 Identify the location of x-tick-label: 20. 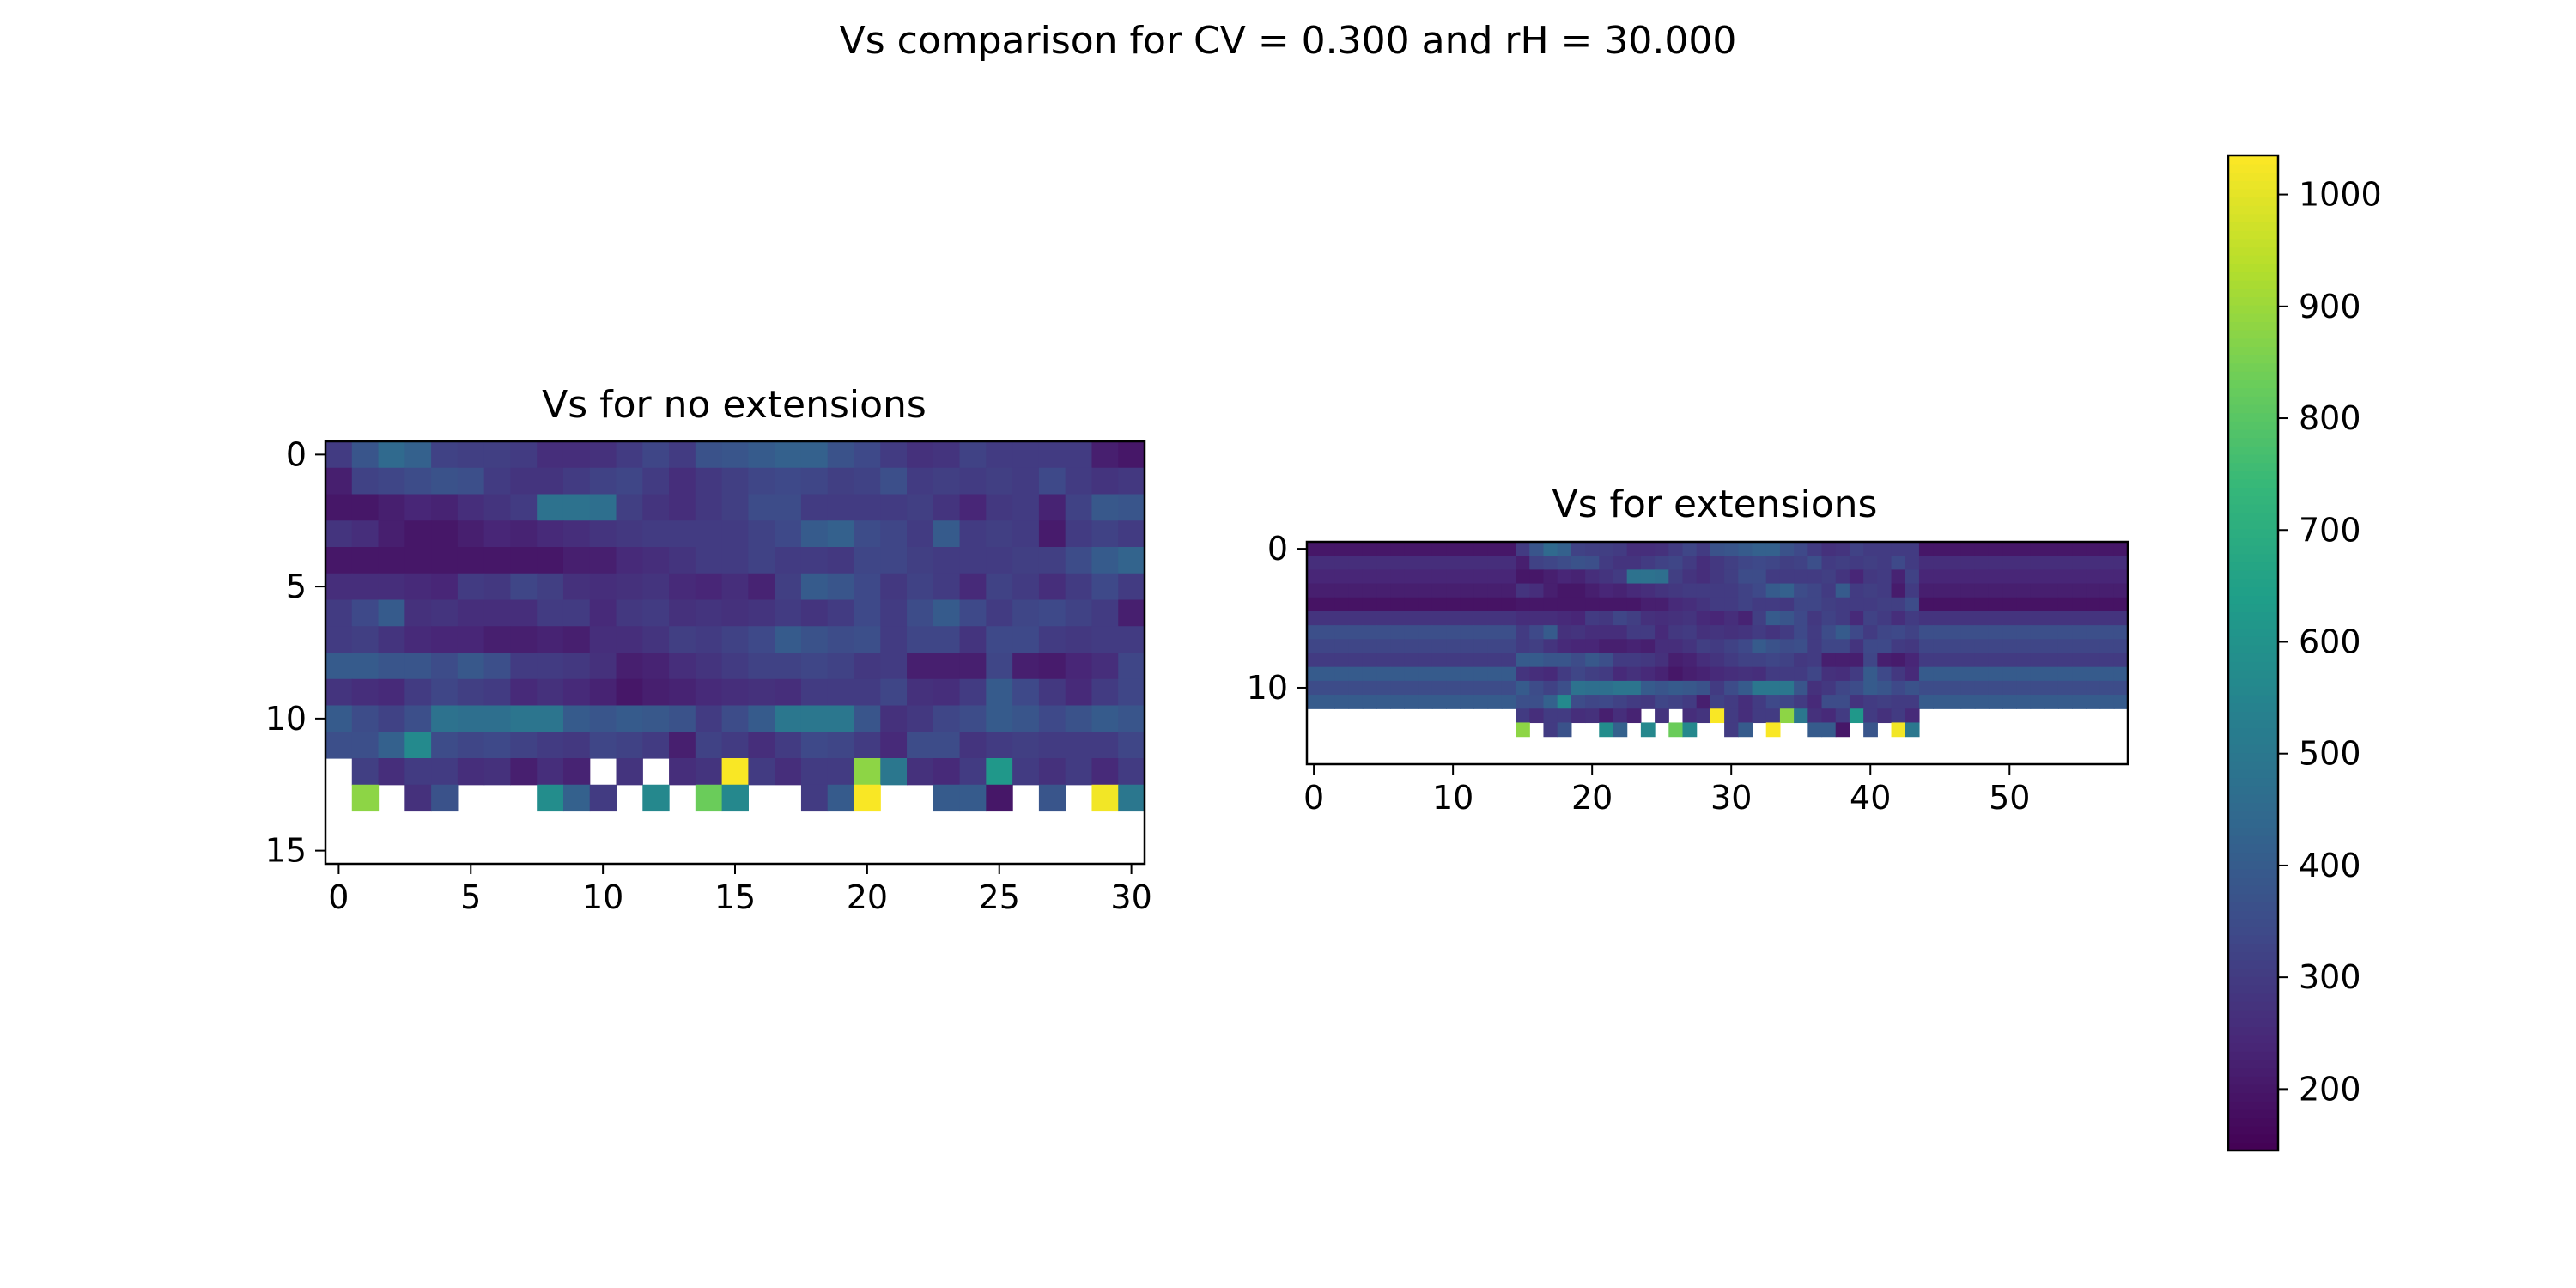
(1592, 798).